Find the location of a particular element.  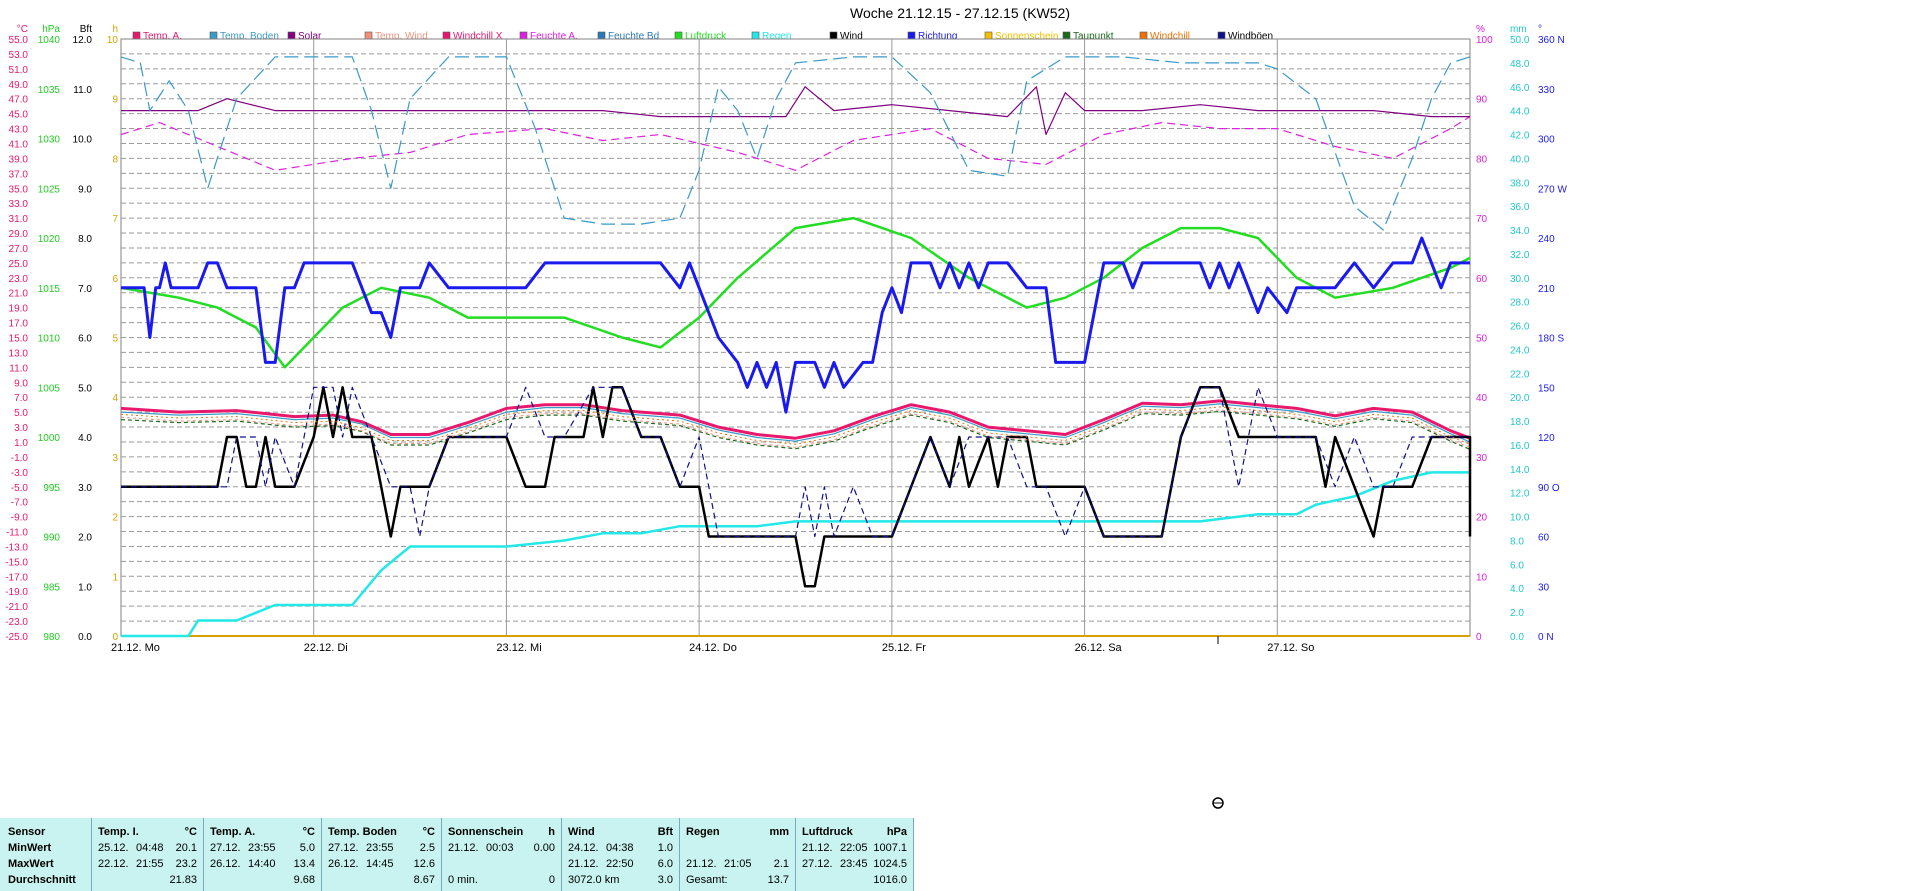

axis-tick-celsius: -13.0 is located at coordinates (16, 547).